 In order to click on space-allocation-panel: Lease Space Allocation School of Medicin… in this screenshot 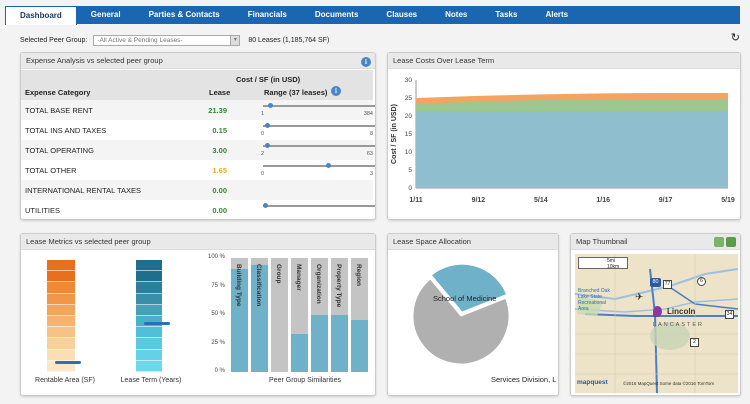, I will do `click(473, 314)`.